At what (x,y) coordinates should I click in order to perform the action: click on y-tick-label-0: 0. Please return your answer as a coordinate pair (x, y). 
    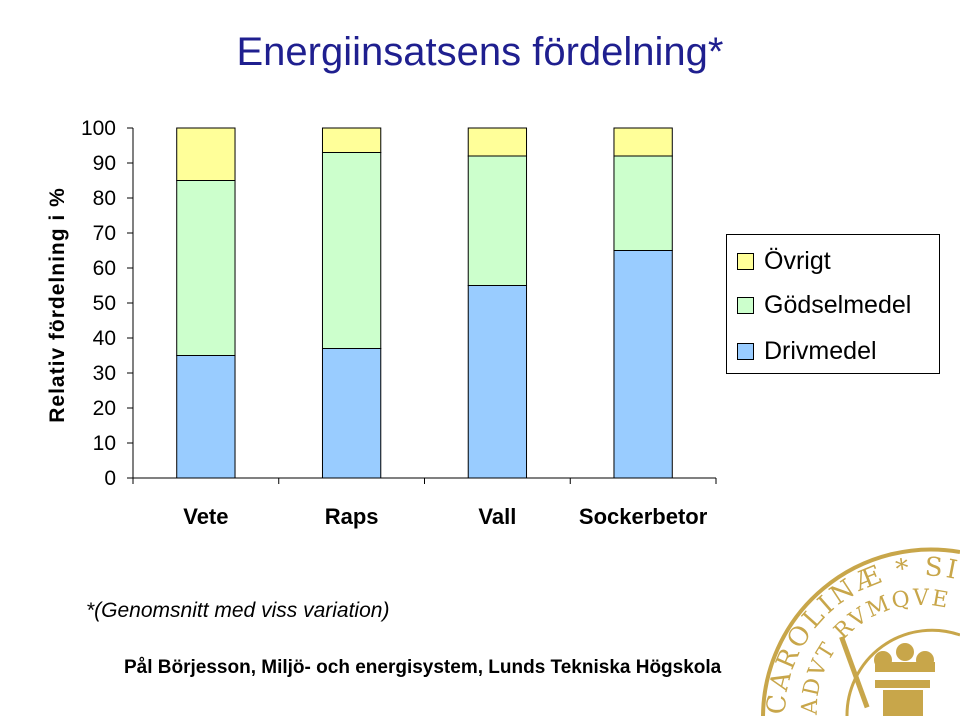
    Looking at the image, I should click on (110, 478).